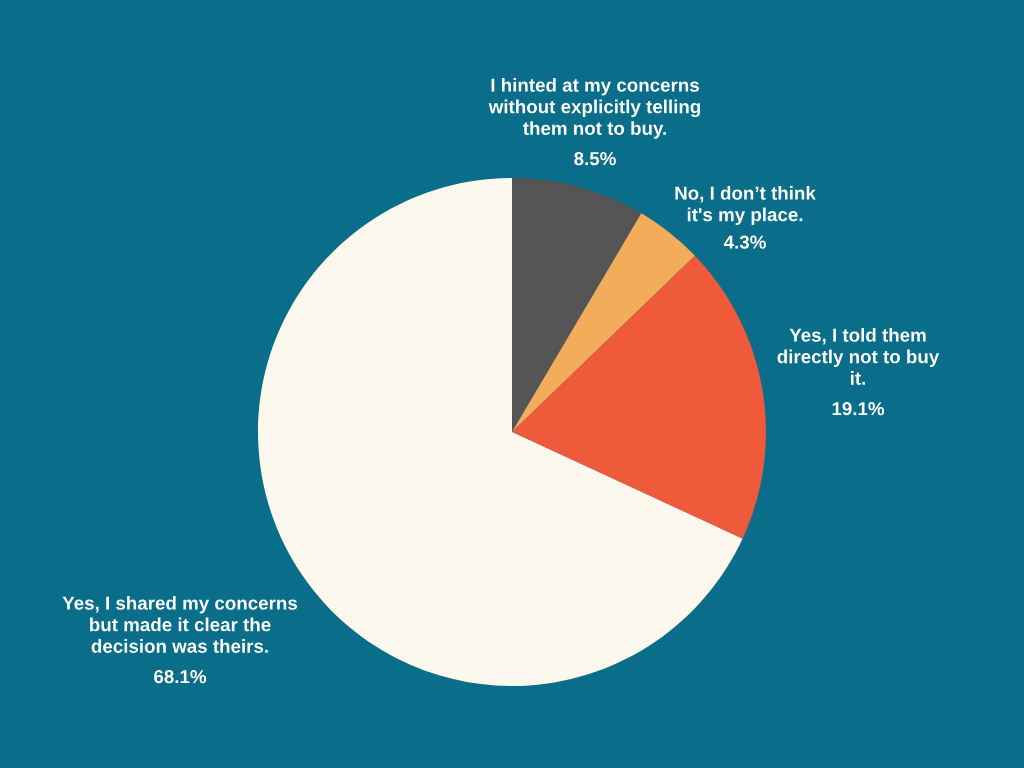  What do you see at coordinates (858, 409) in the screenshot?
I see `data-label: 19.1%` at bounding box center [858, 409].